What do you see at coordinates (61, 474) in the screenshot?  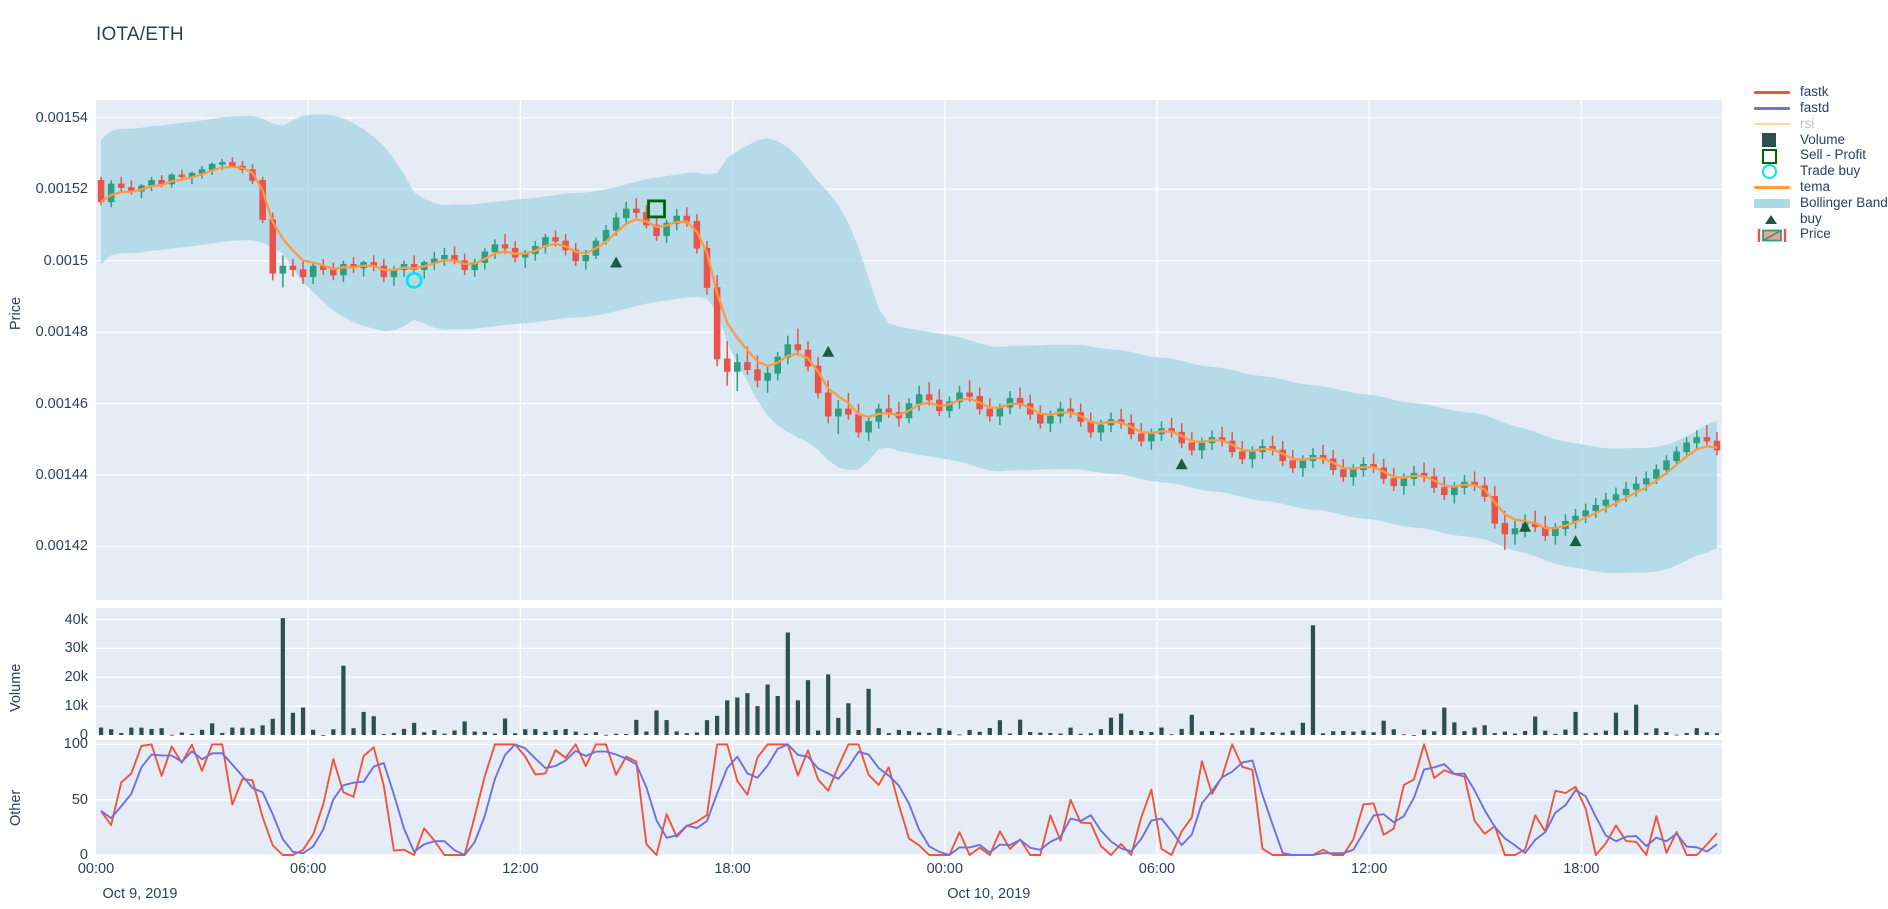 I see `y-tick-label: 0.00144` at bounding box center [61, 474].